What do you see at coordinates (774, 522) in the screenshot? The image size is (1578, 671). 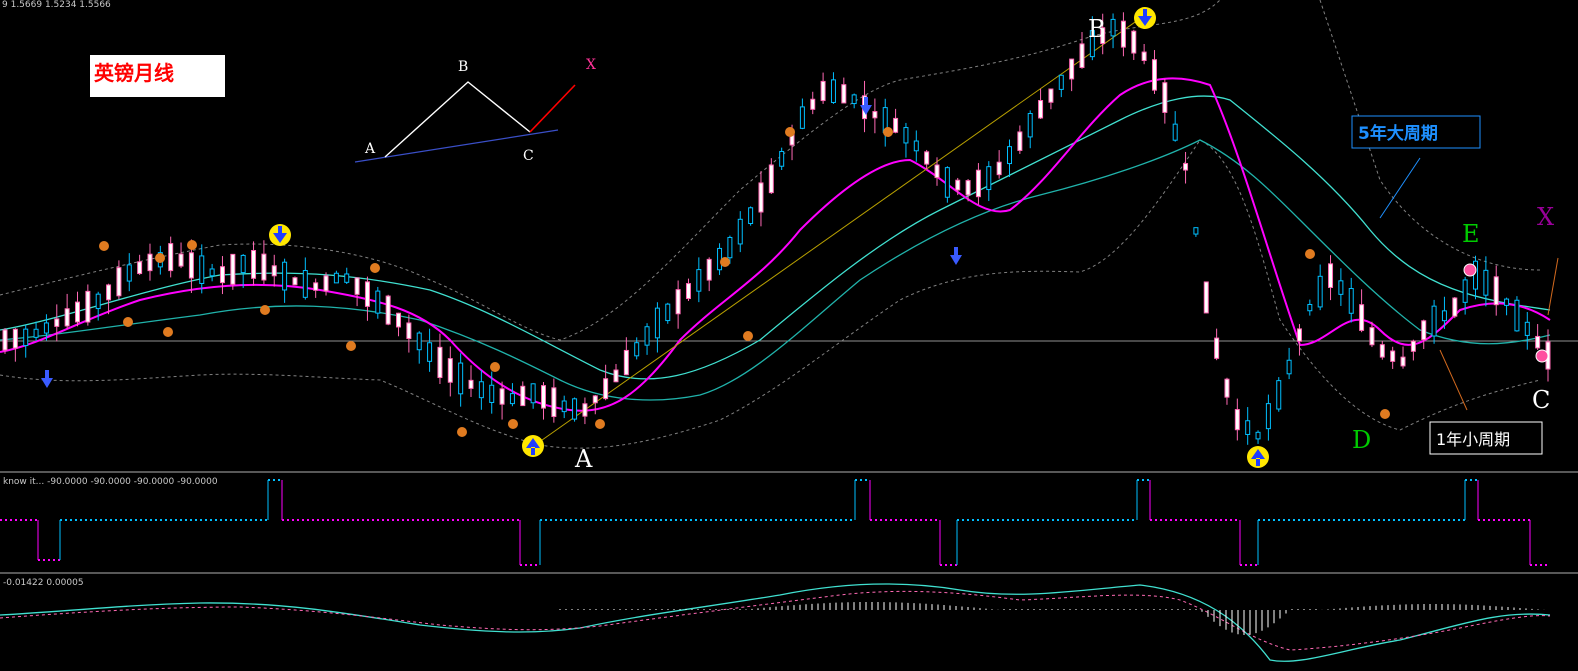 I see `indicator-1-series` at bounding box center [774, 522].